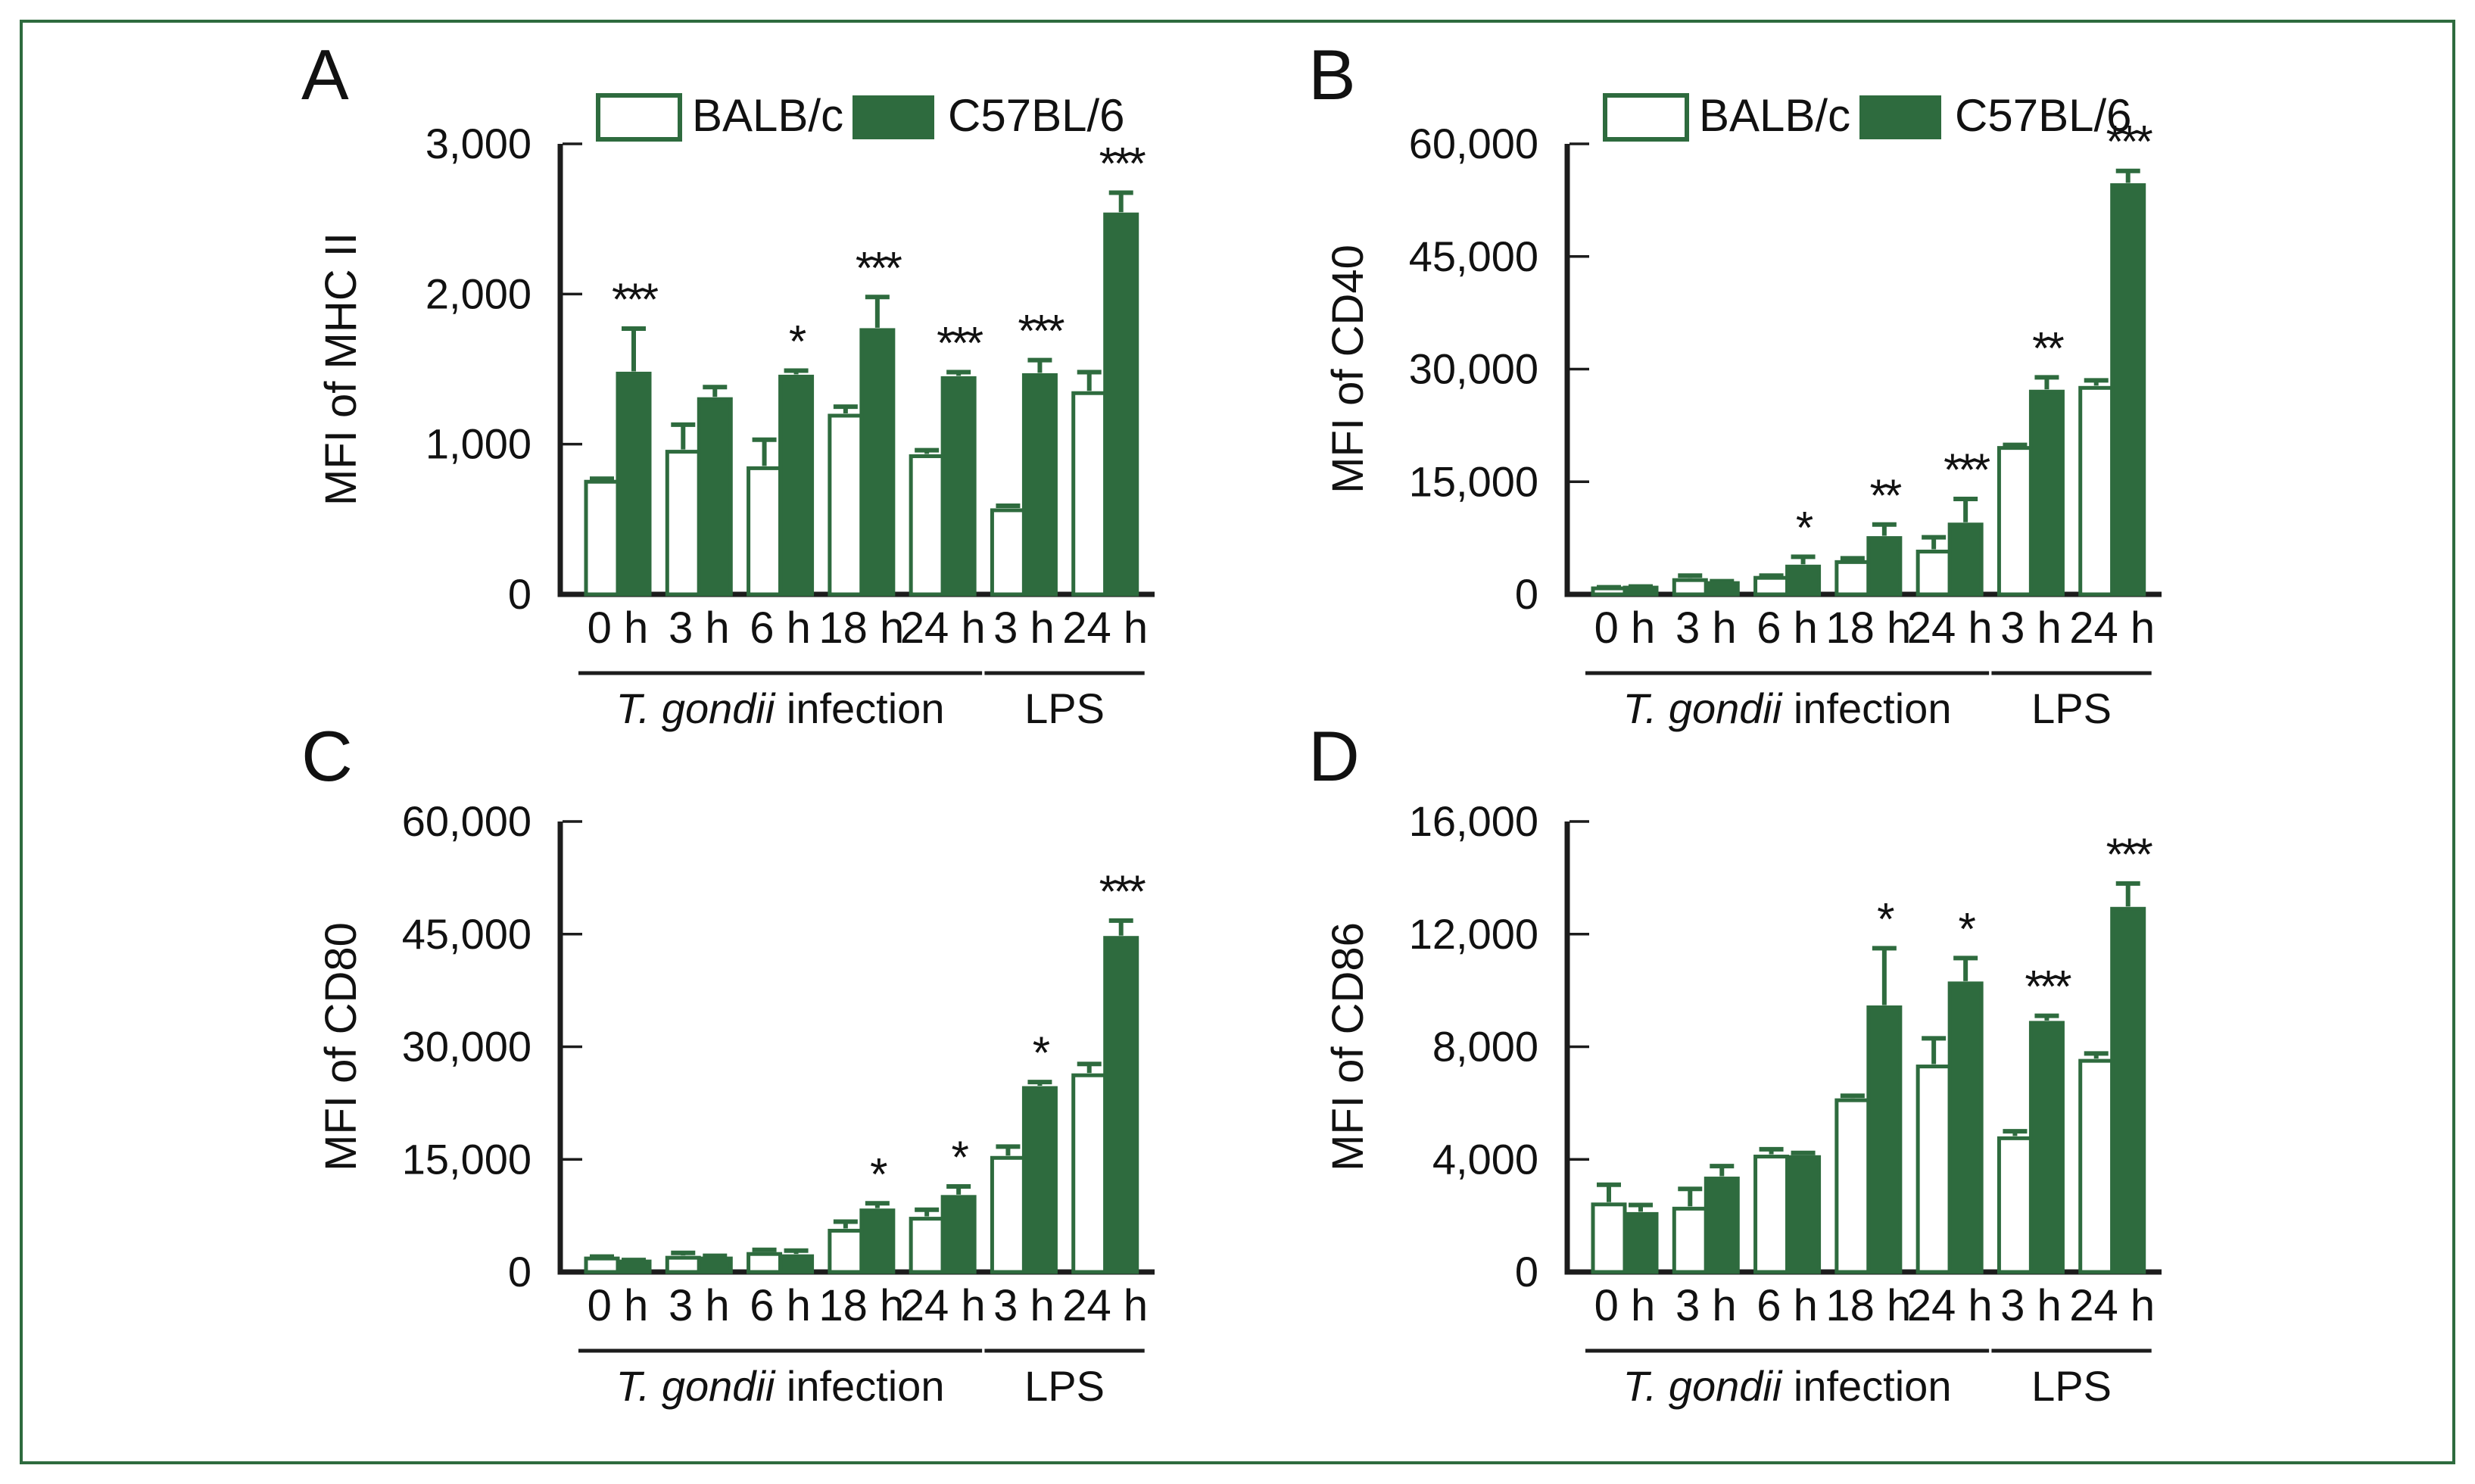 This screenshot has height=1484, width=2475. What do you see at coordinates (1474, 934) in the screenshot?
I see `y-tick-label: 12,000` at bounding box center [1474, 934].